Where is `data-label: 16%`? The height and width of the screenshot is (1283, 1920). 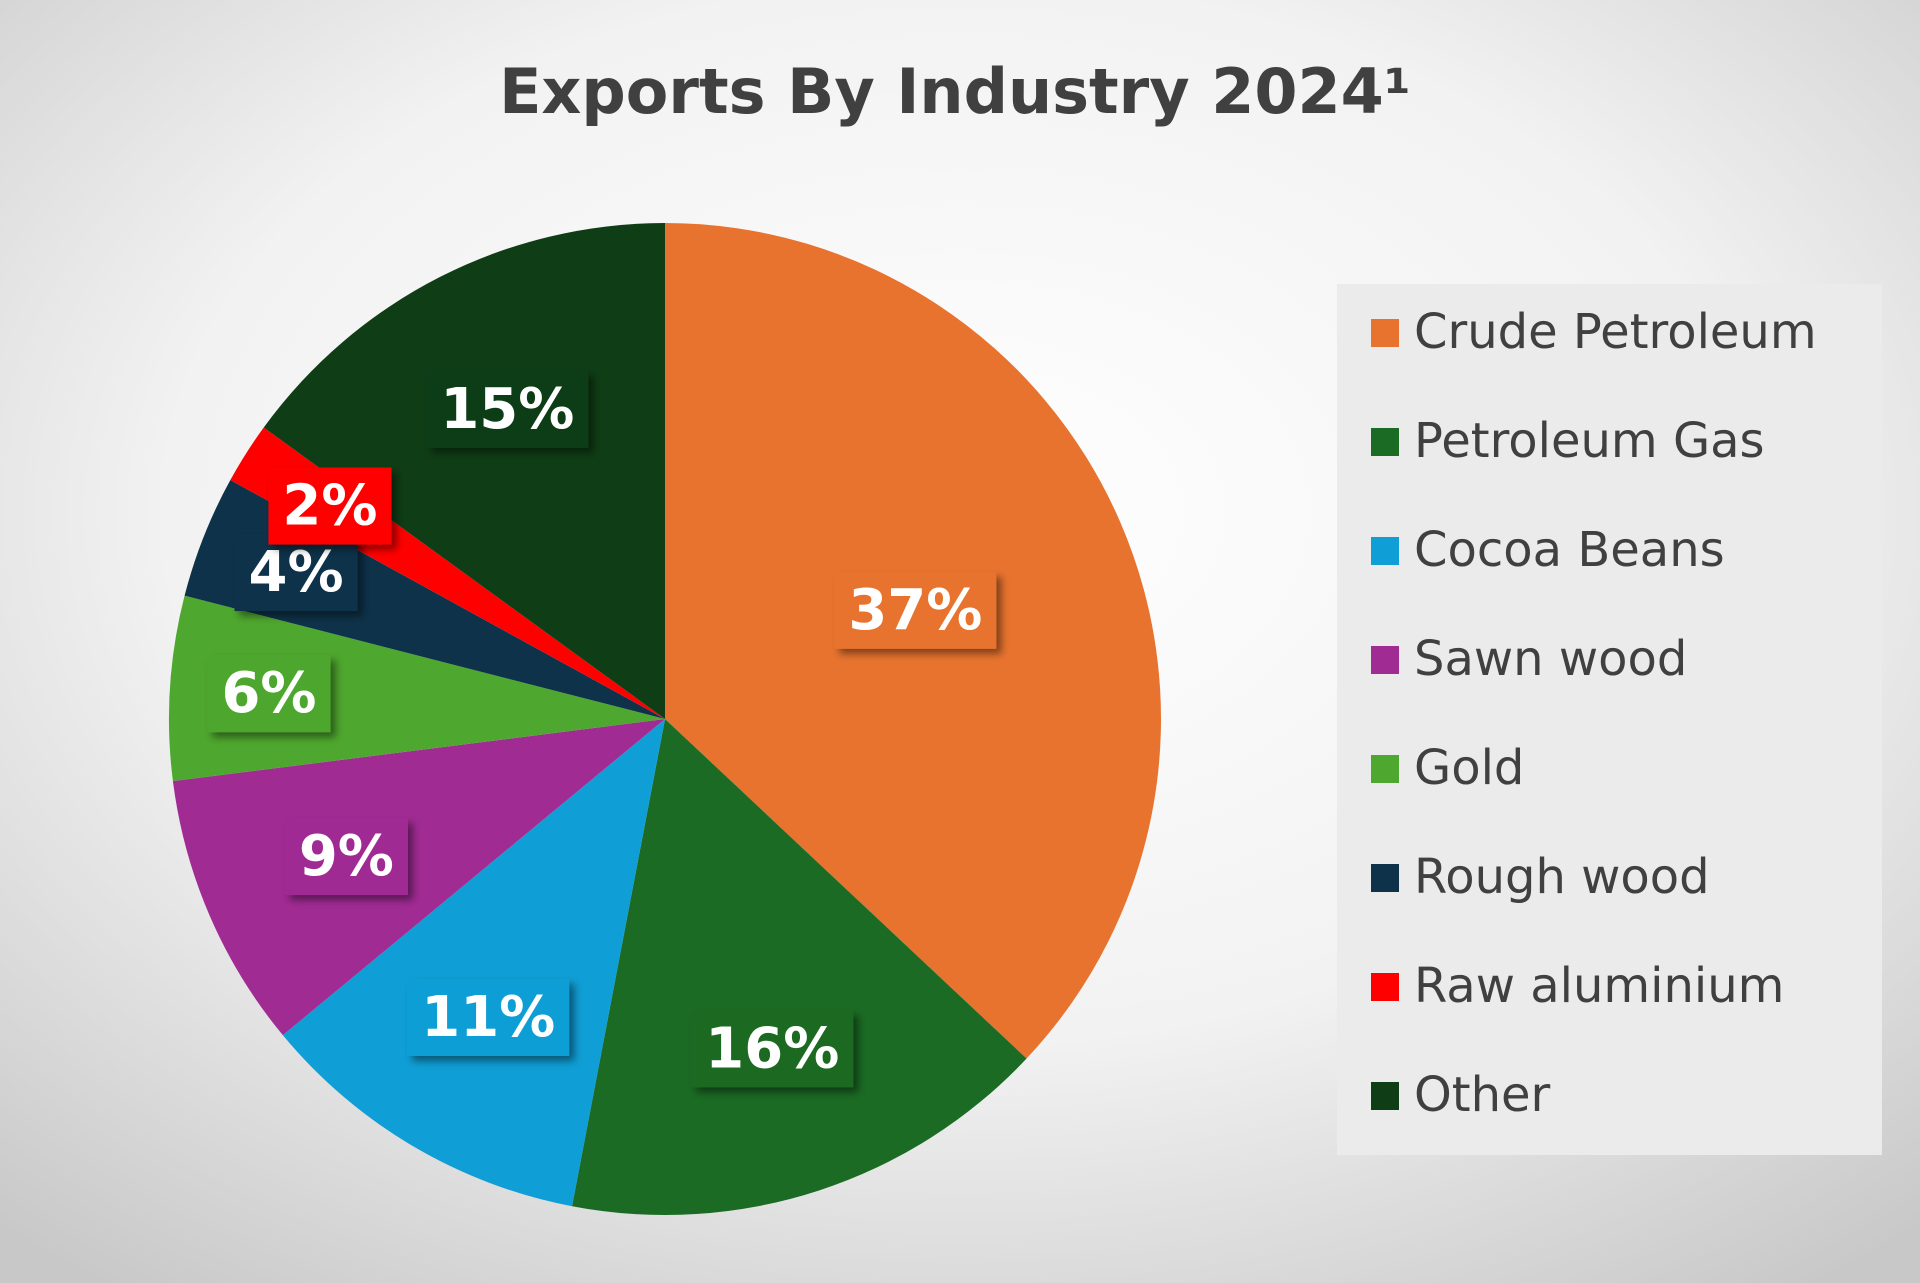 data-label: 16% is located at coordinates (772, 1049).